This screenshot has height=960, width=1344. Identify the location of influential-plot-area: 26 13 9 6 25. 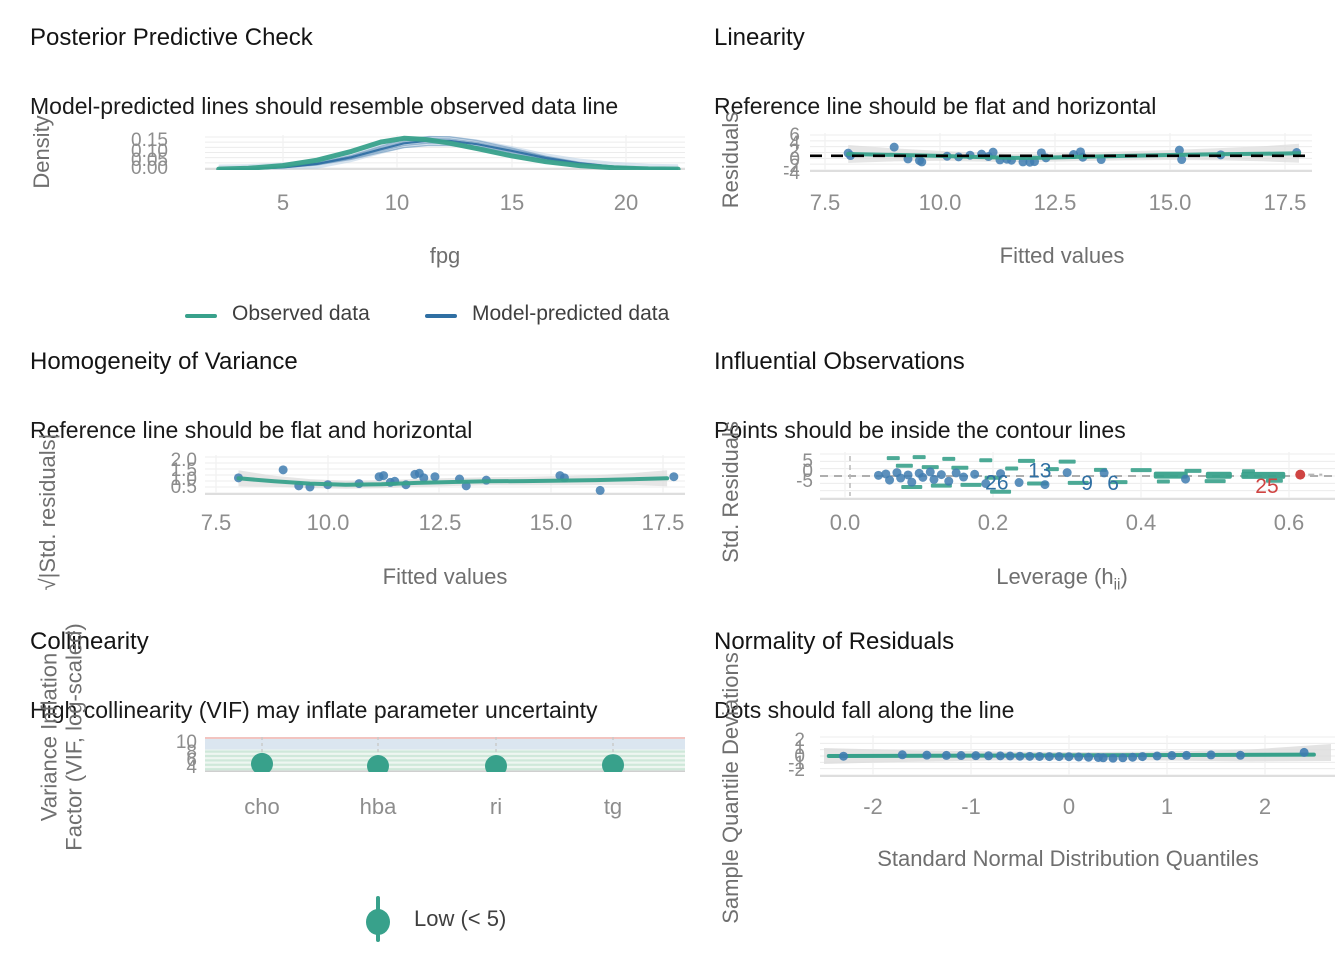
(1077, 476).